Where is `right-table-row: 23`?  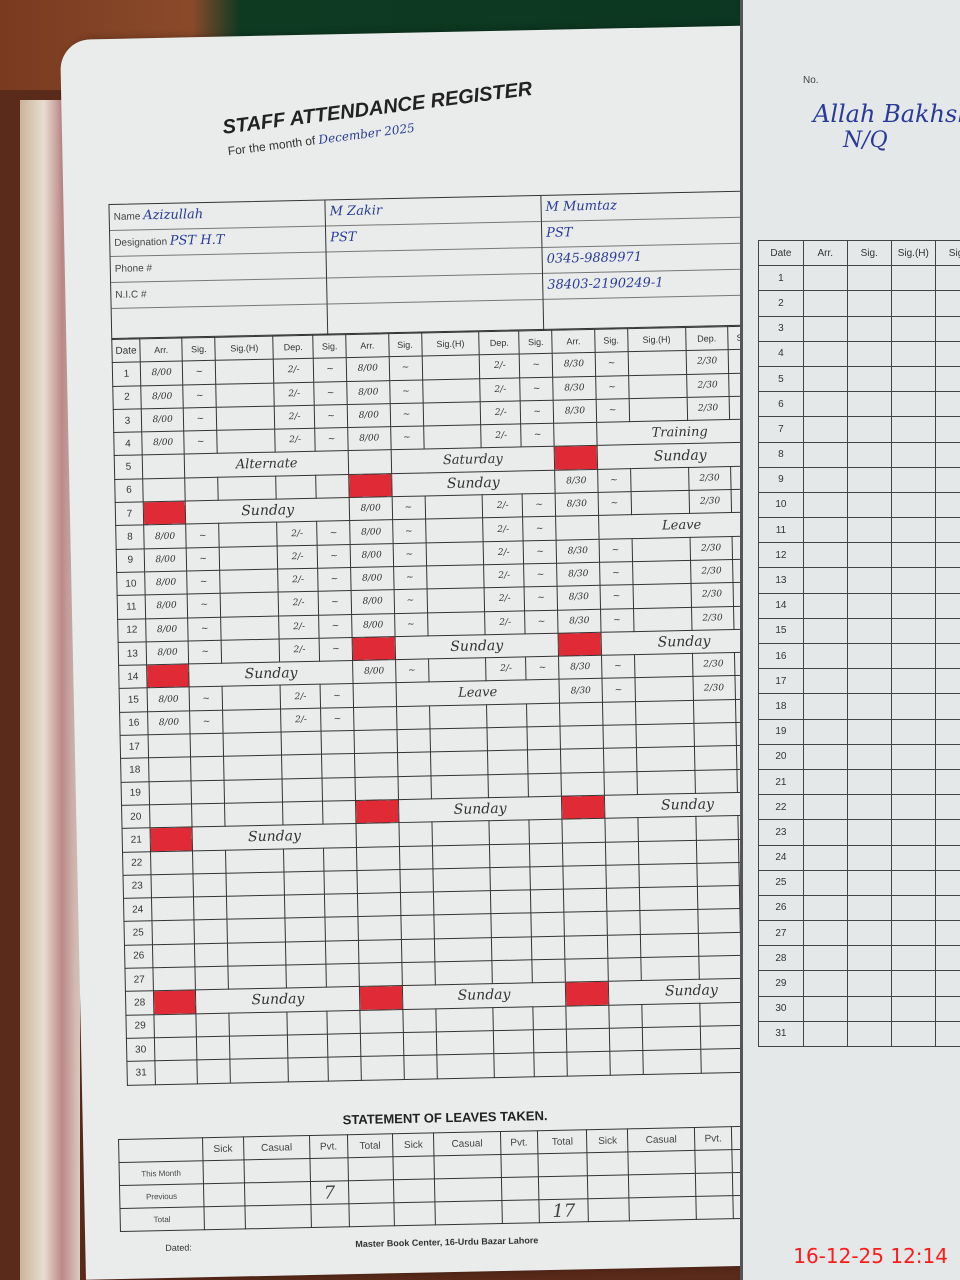 right-table-row: 23 is located at coordinates (859, 832).